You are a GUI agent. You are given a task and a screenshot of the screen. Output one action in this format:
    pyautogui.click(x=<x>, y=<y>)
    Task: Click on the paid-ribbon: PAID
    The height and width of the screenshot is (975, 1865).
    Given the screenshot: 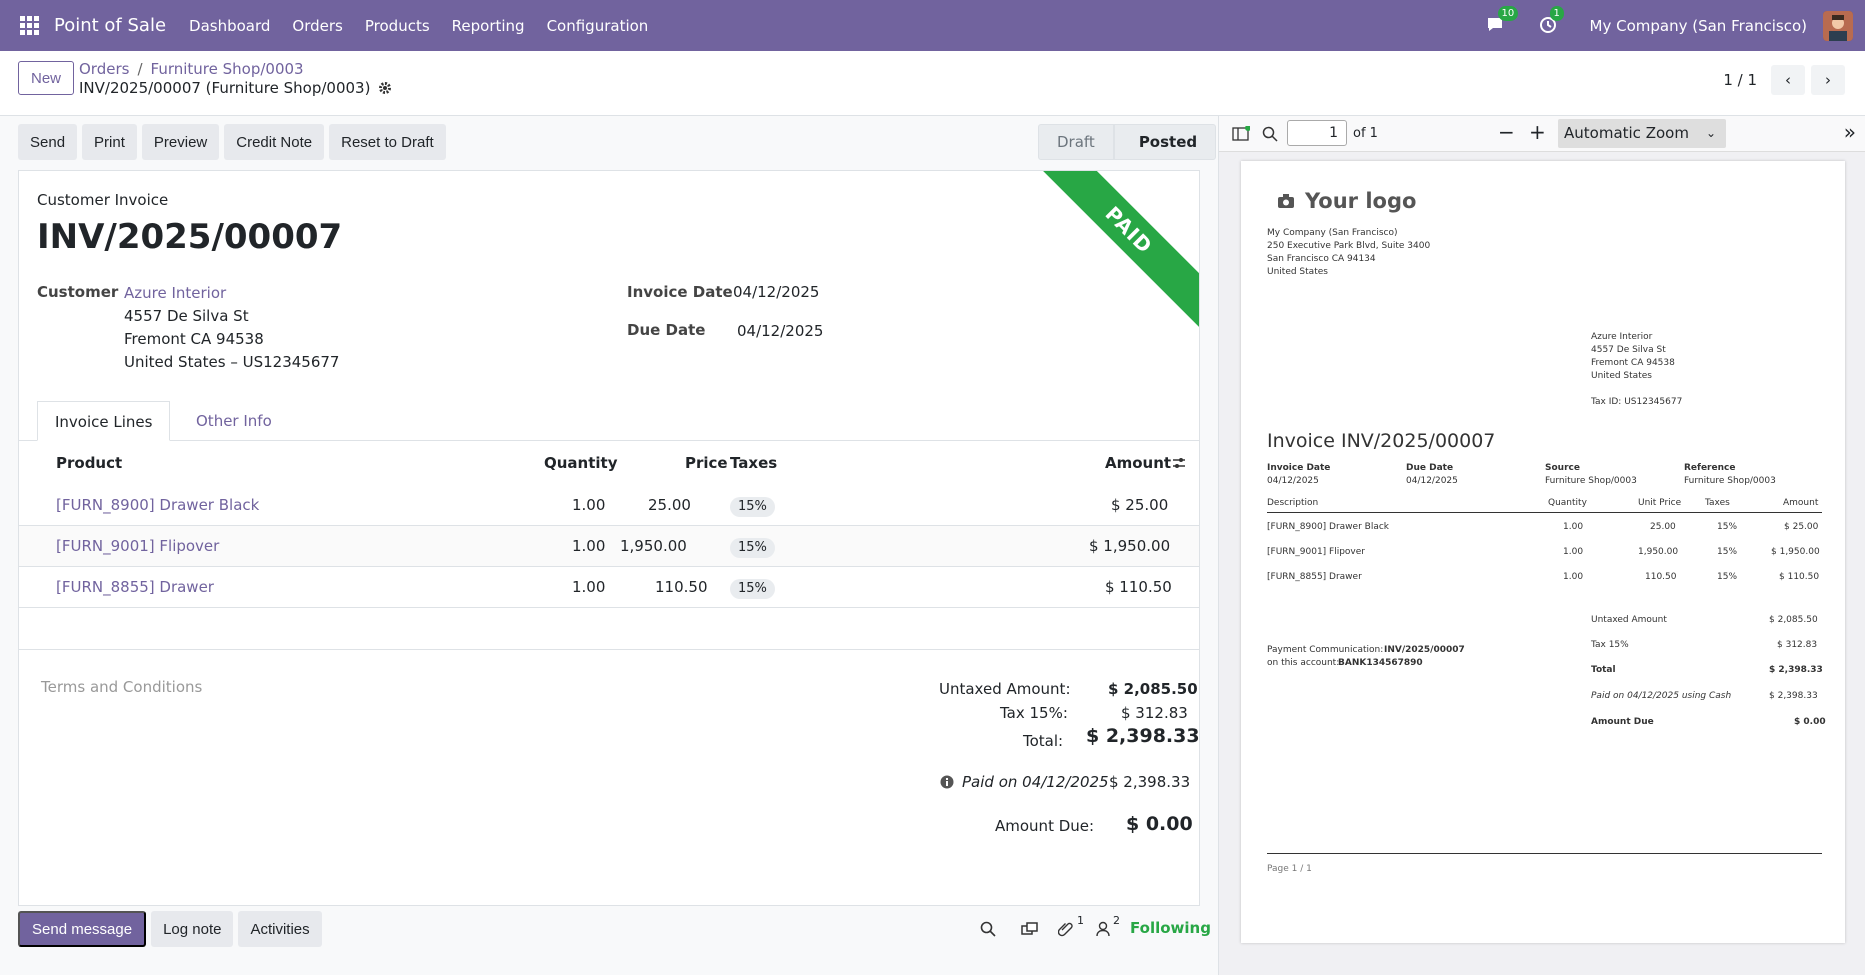 What is the action you would take?
    pyautogui.click(x=1111, y=253)
    